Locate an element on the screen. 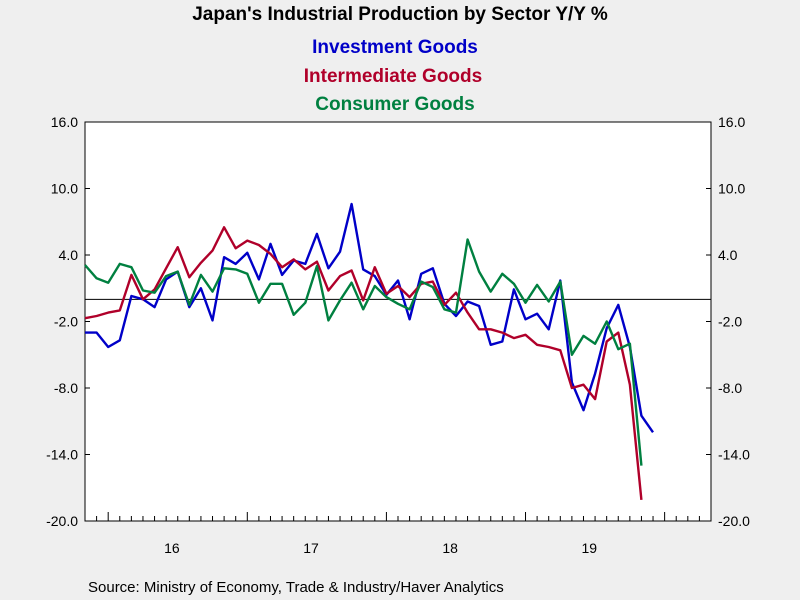 The image size is (800, 600). y-tick-label-right: 4.0 is located at coordinates (728, 255).